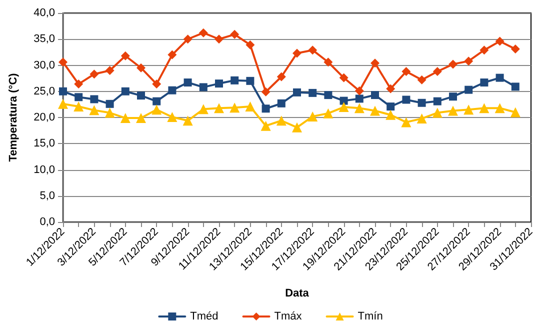 The height and width of the screenshot is (329, 541). What do you see at coordinates (204, 316) in the screenshot?
I see `legend-label: Tméd` at bounding box center [204, 316].